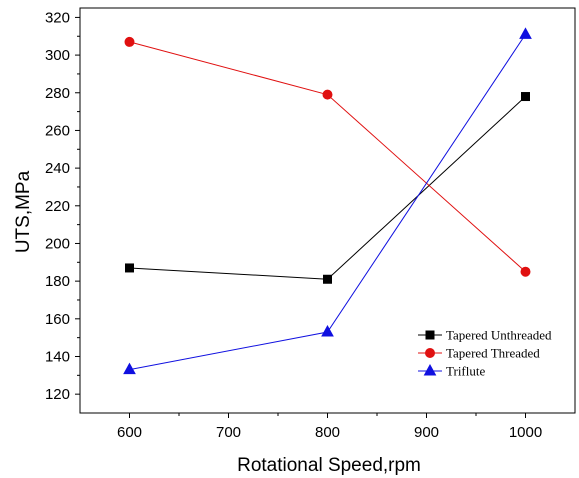 This screenshot has width=579, height=478. I want to click on y-axis-title: UTS,MPa, so click(23, 211).